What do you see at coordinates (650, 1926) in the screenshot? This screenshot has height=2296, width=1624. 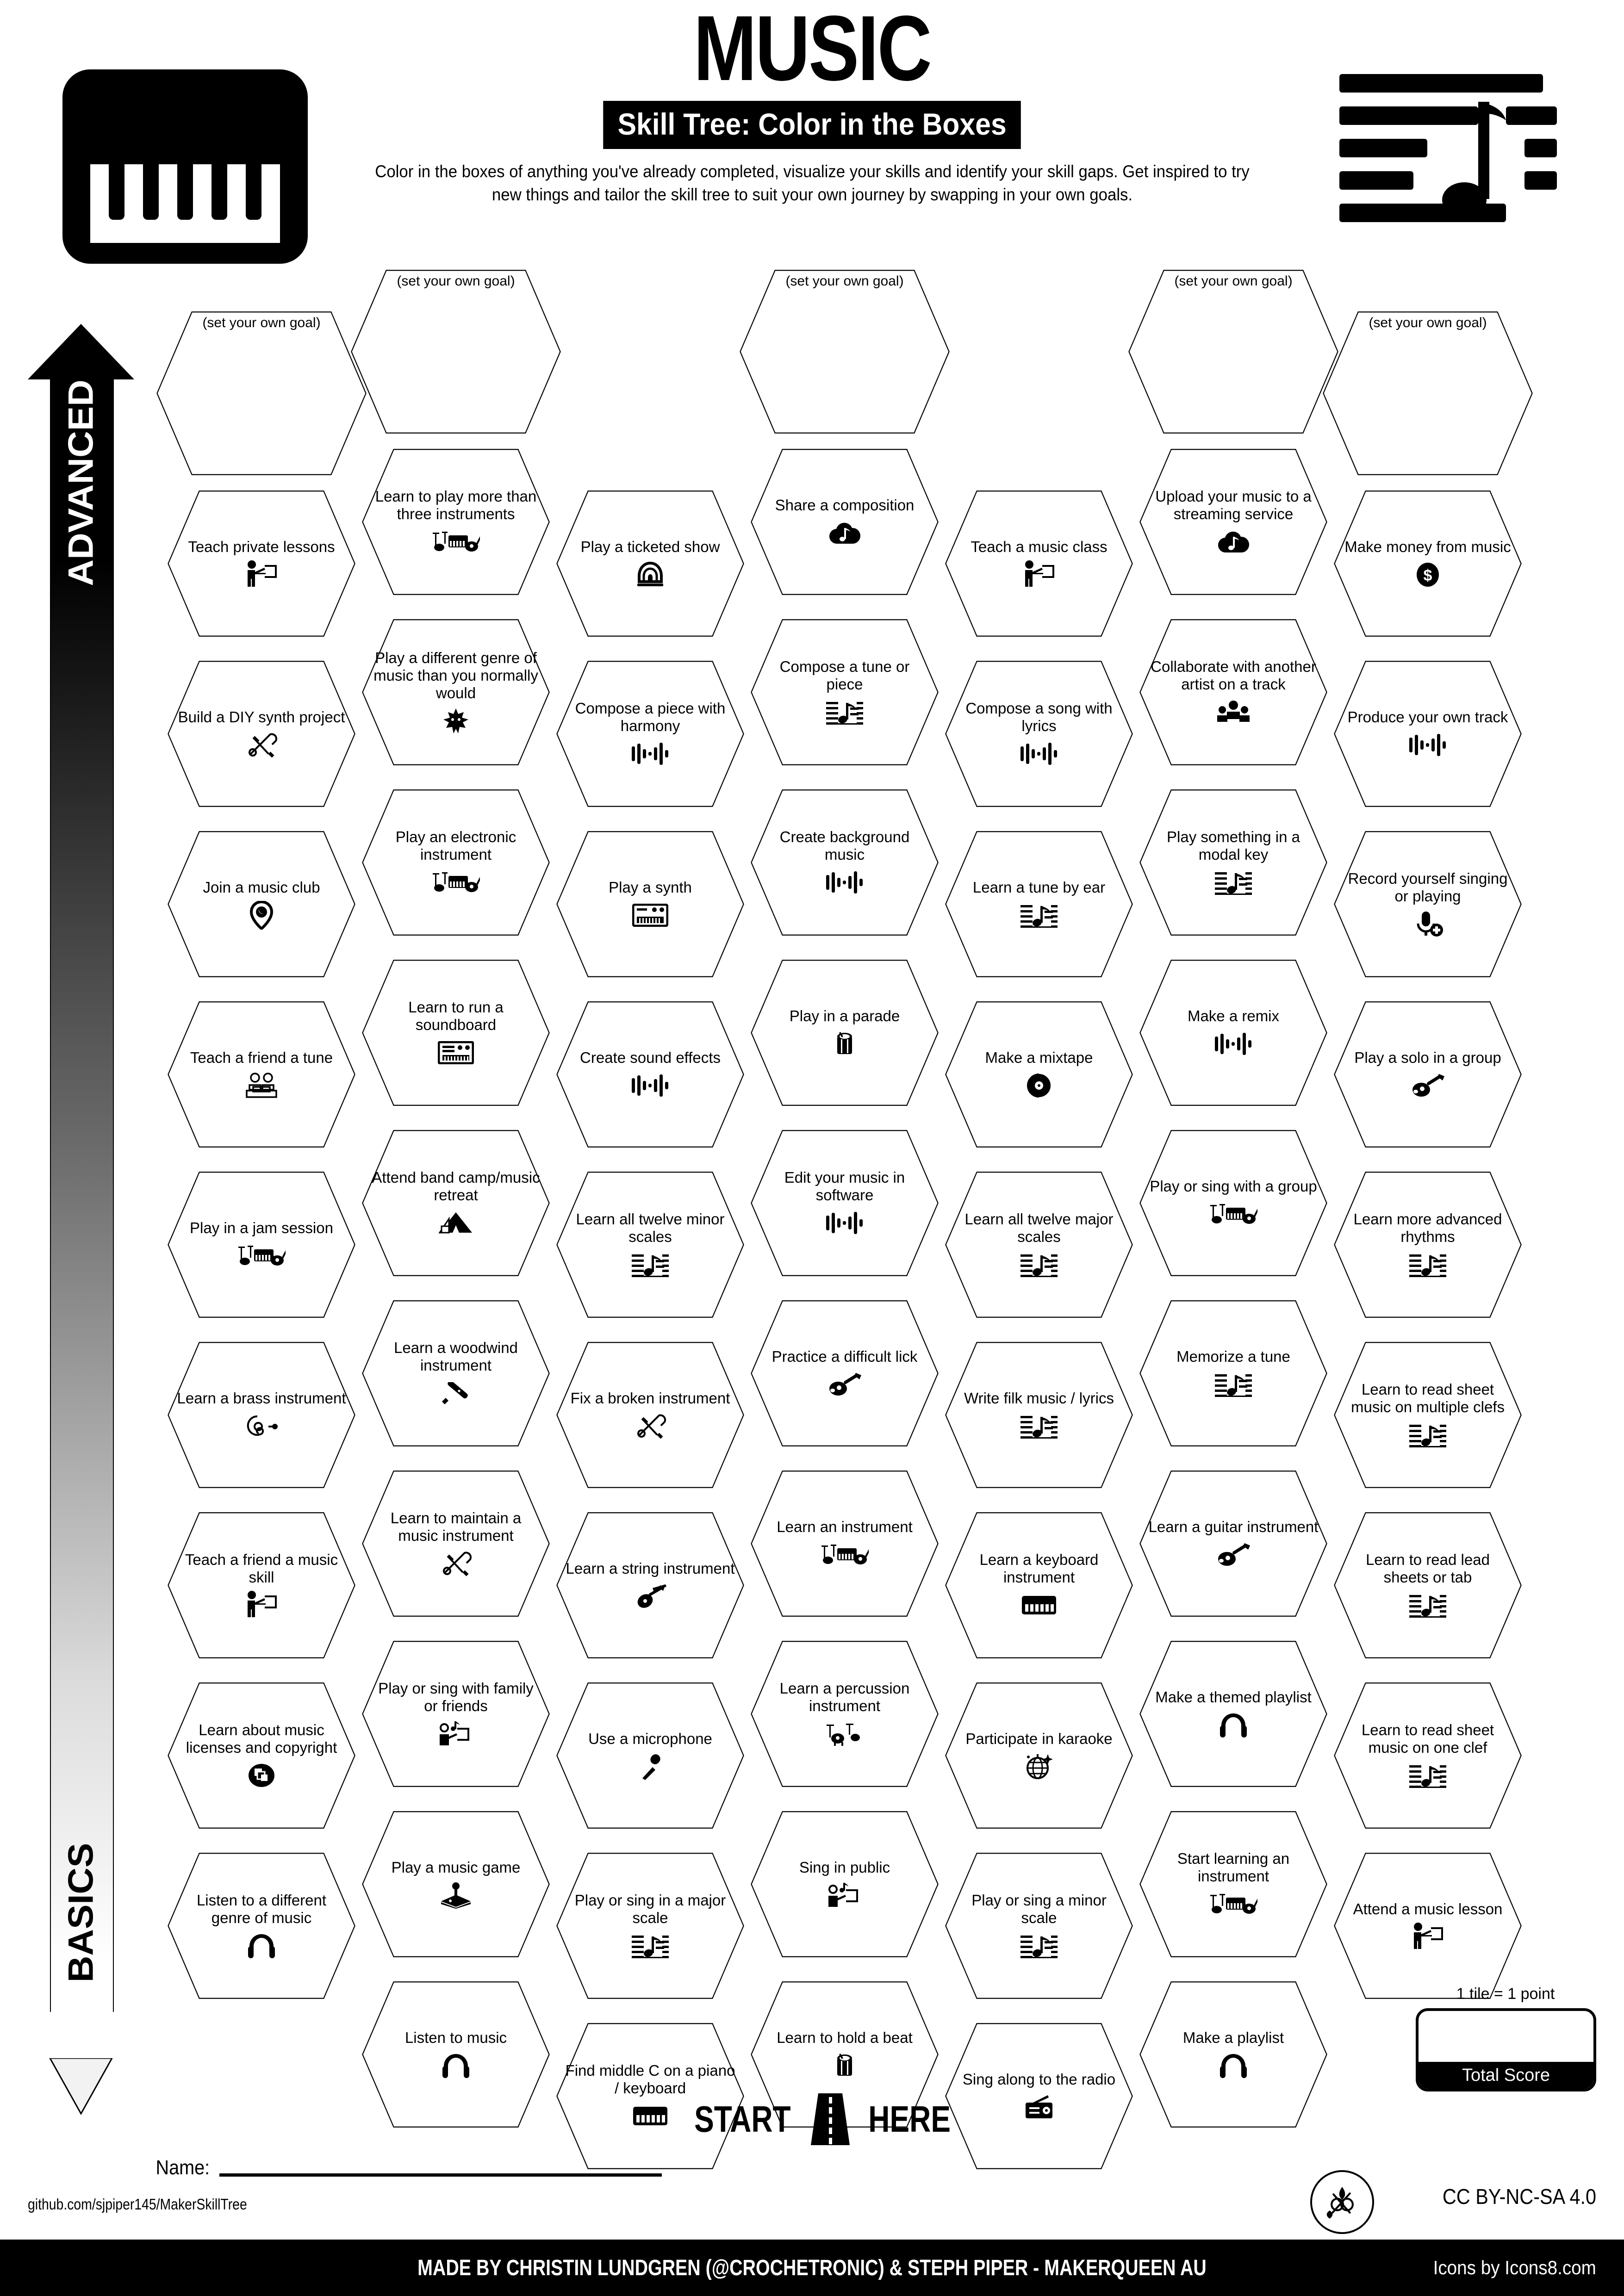 I see `skill-tile: Play or sing in a major scale` at bounding box center [650, 1926].